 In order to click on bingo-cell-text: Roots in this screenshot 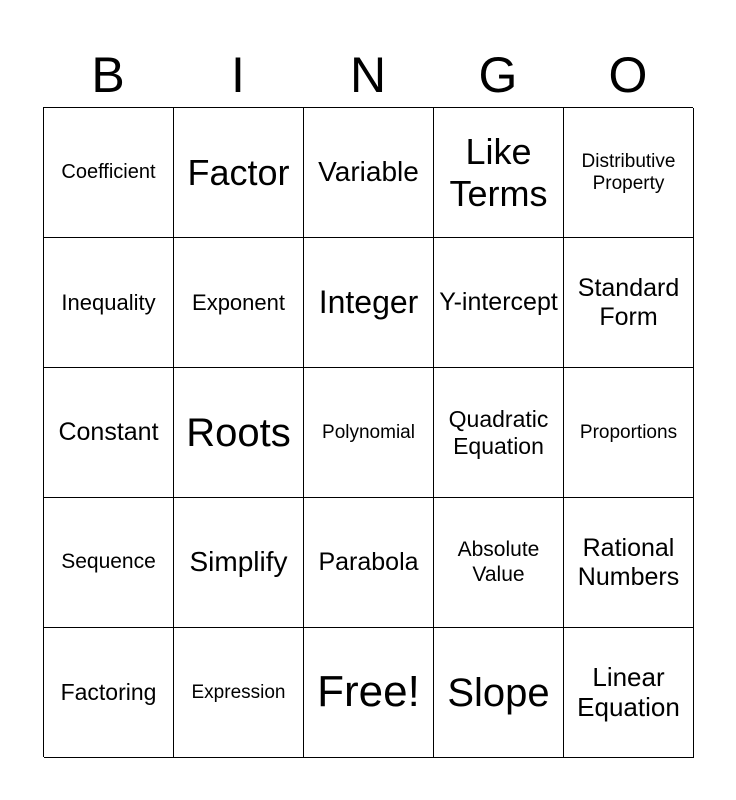, I will do `click(238, 432)`.